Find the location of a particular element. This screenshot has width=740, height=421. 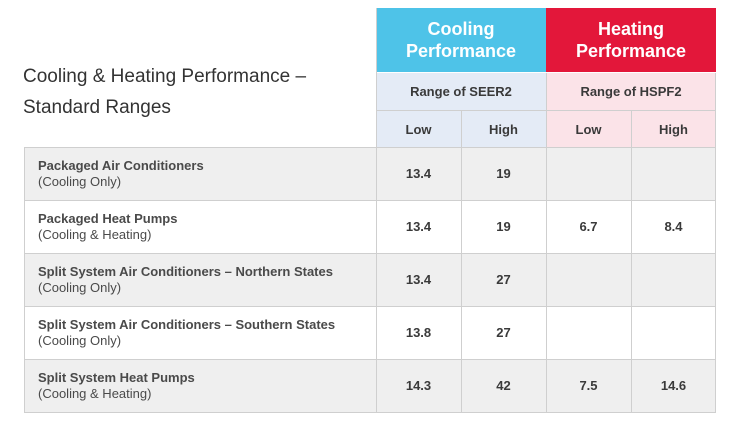

seer2-low-header: Low is located at coordinates (418, 129).